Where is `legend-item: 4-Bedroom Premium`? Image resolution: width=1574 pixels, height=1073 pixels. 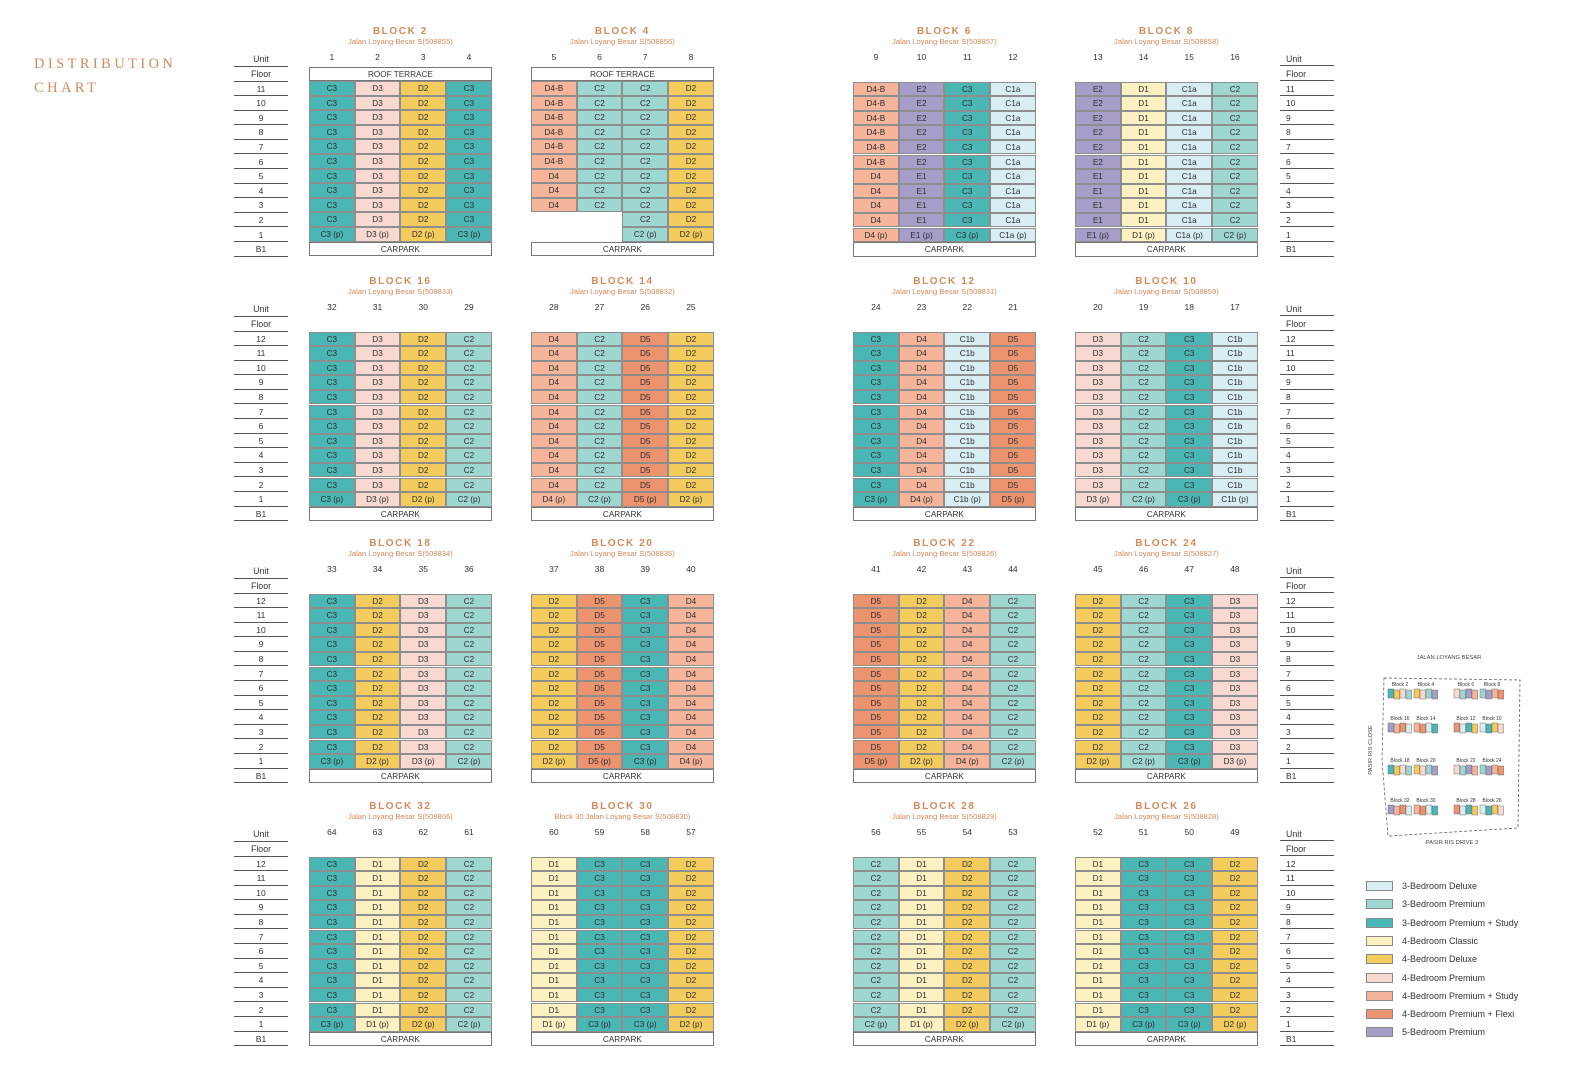 legend-item: 4-Bedroom Premium is located at coordinates (1466, 978).